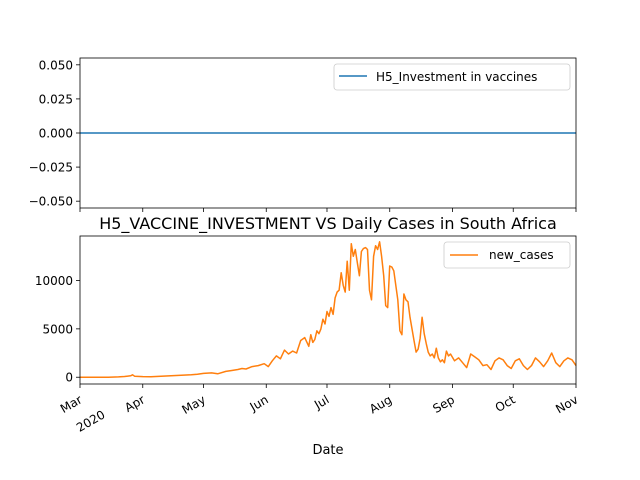 The image size is (640, 480). Describe the element at coordinates (456, 77) in the screenshot. I see `top-legend-label: H5_Investment in vaccines` at that location.